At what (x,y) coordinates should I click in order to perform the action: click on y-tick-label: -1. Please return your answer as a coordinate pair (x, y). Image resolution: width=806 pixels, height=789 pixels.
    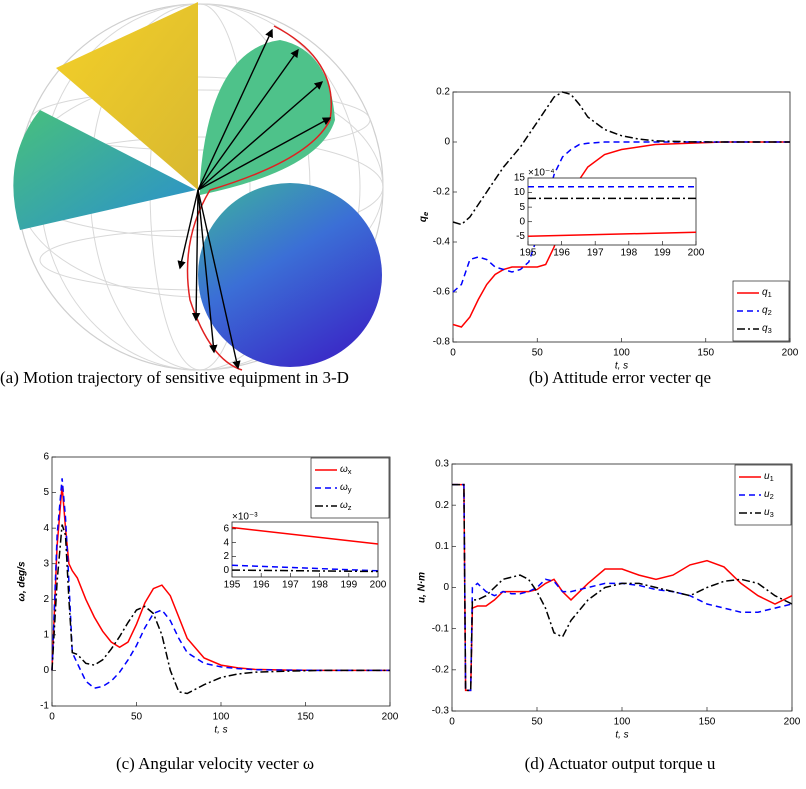
    Looking at the image, I should click on (44, 706).